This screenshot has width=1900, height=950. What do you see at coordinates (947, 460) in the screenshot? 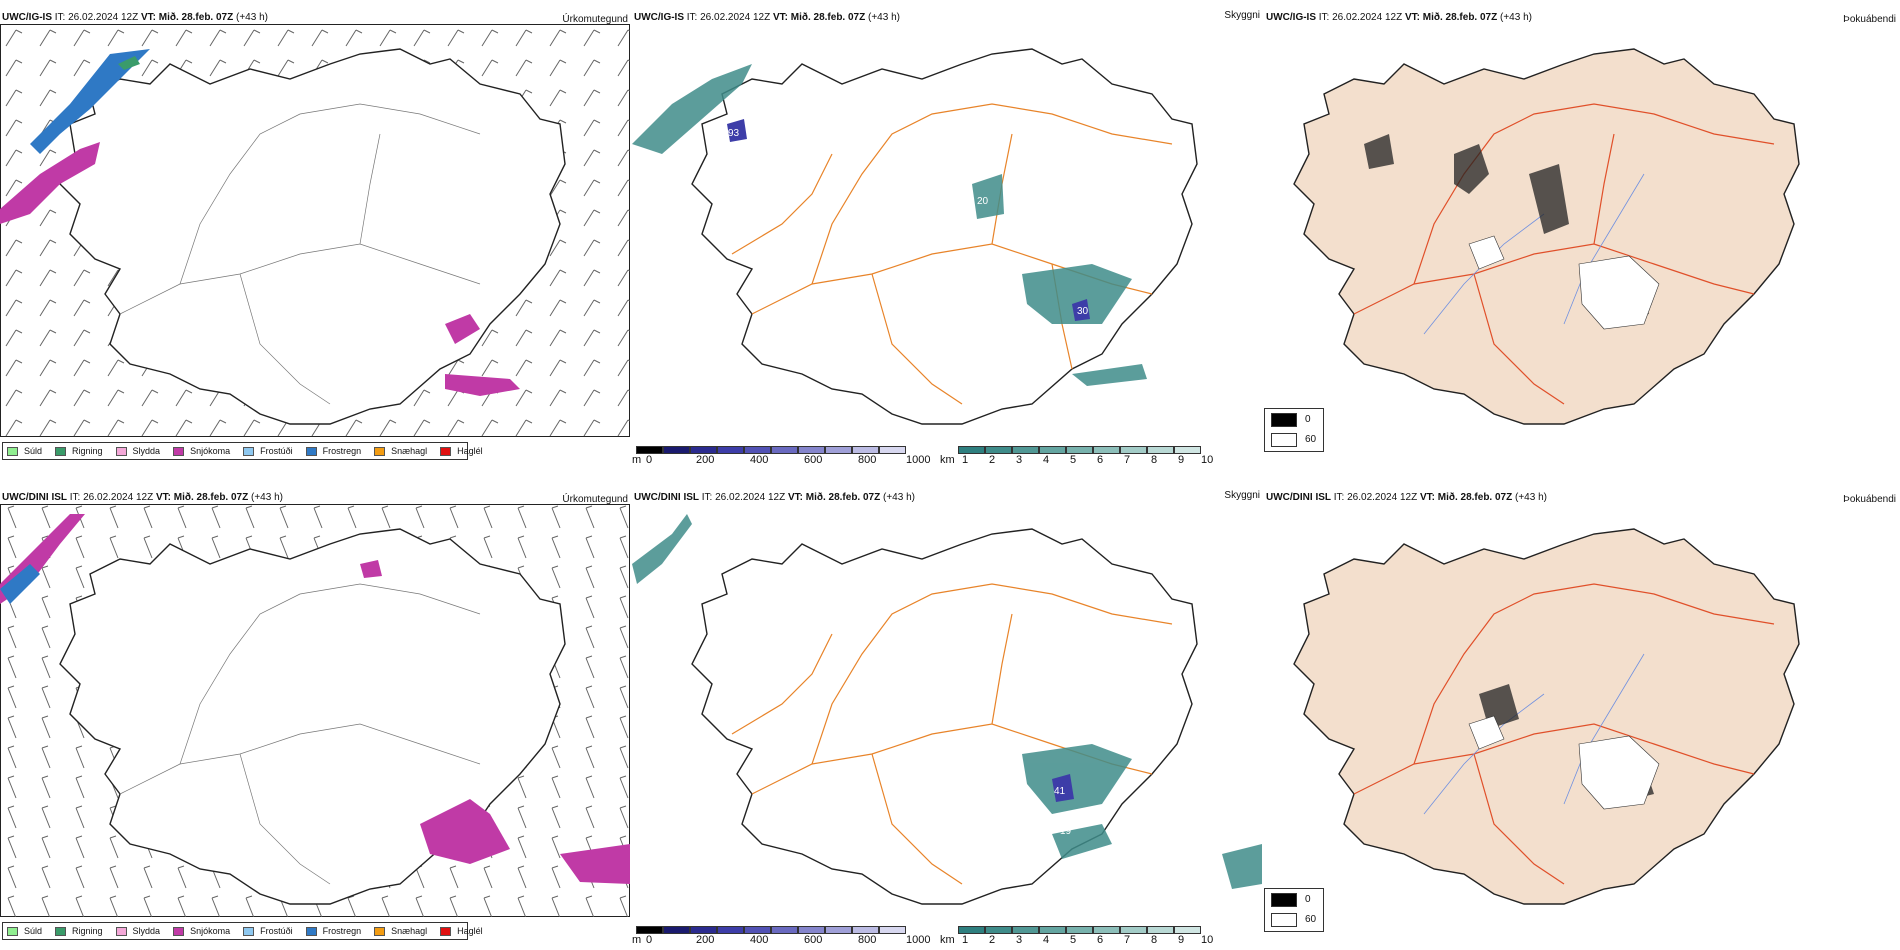
I see `scale-unit: km` at bounding box center [947, 460].